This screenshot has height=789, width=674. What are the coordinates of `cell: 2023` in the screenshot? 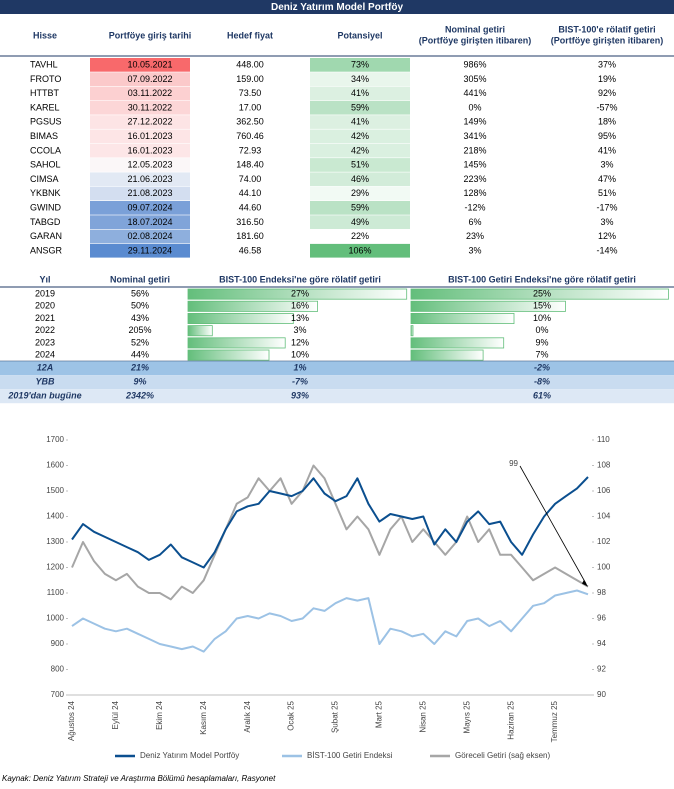 It's located at (45, 342).